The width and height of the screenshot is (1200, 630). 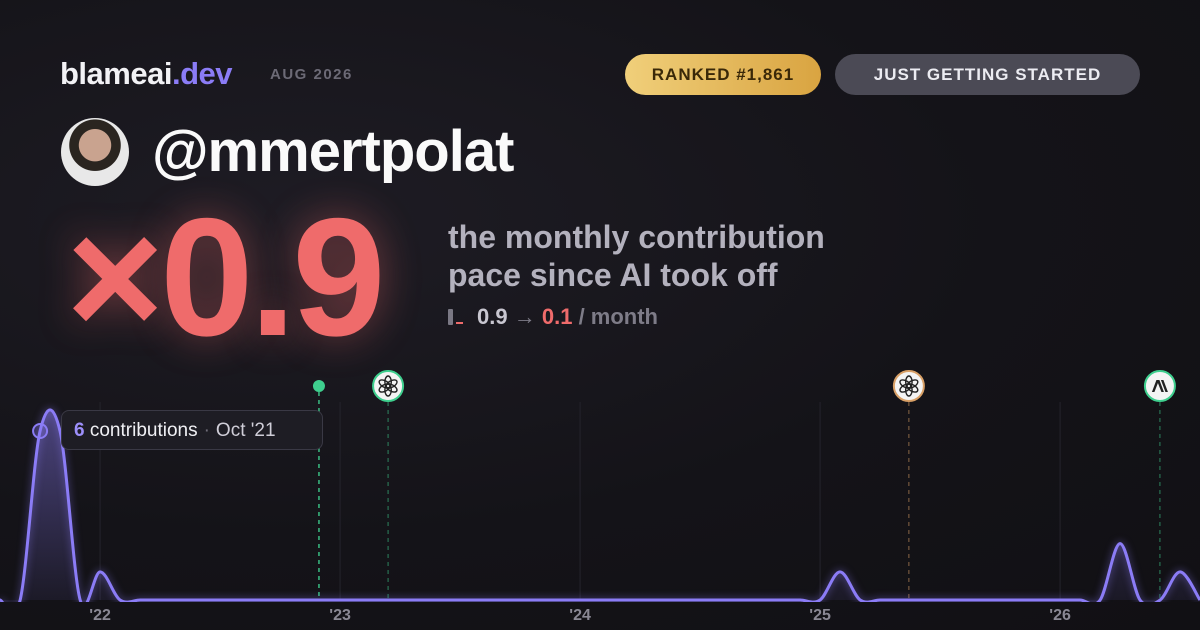 I want to click on event-dot, so click(x=318, y=386).